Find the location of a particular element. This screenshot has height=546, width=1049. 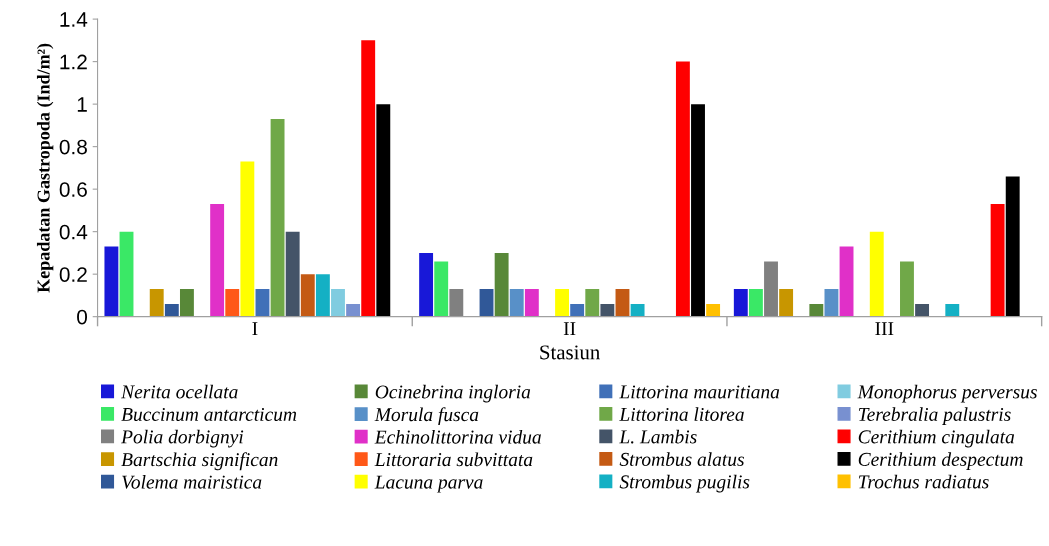

legend-label: Morula fusca is located at coordinates (426, 416).